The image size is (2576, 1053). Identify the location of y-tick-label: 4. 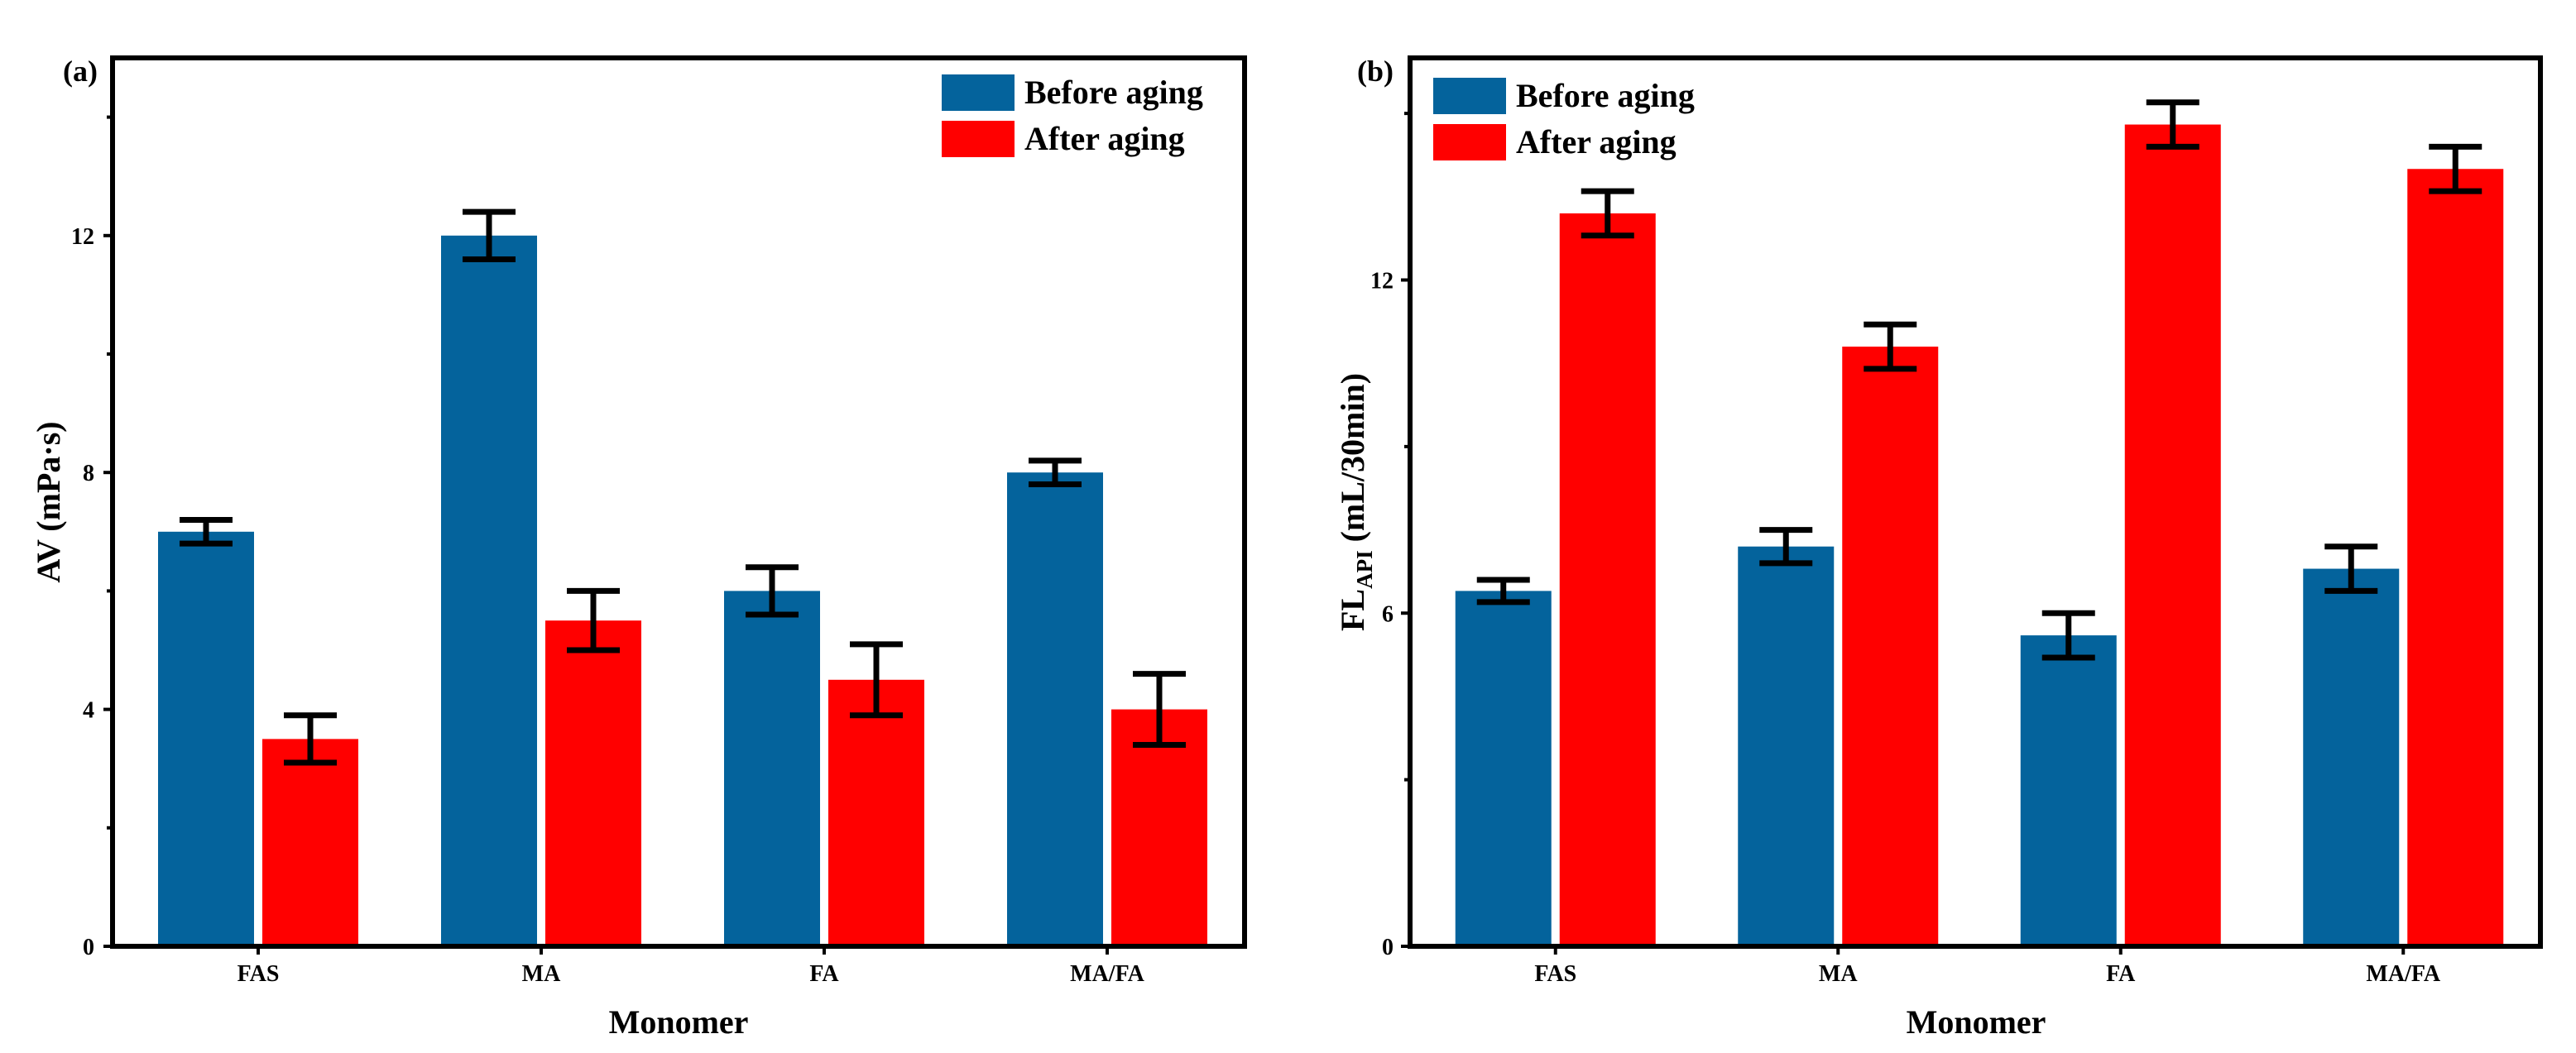
(88, 711).